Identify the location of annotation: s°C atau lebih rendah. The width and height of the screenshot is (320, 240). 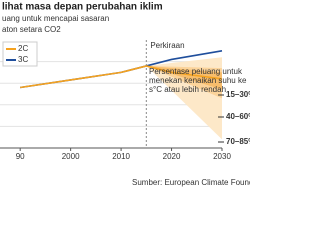
(187, 89).